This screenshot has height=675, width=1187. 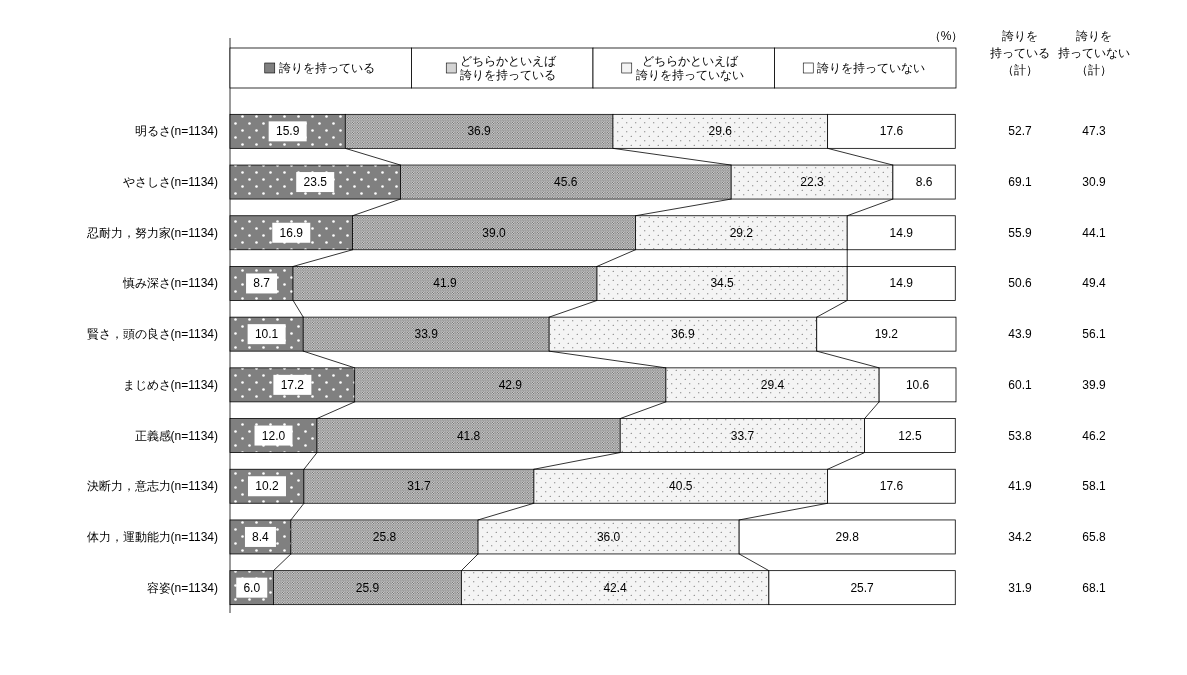 I want to click on text: 39.9, so click(x=1094, y=384).